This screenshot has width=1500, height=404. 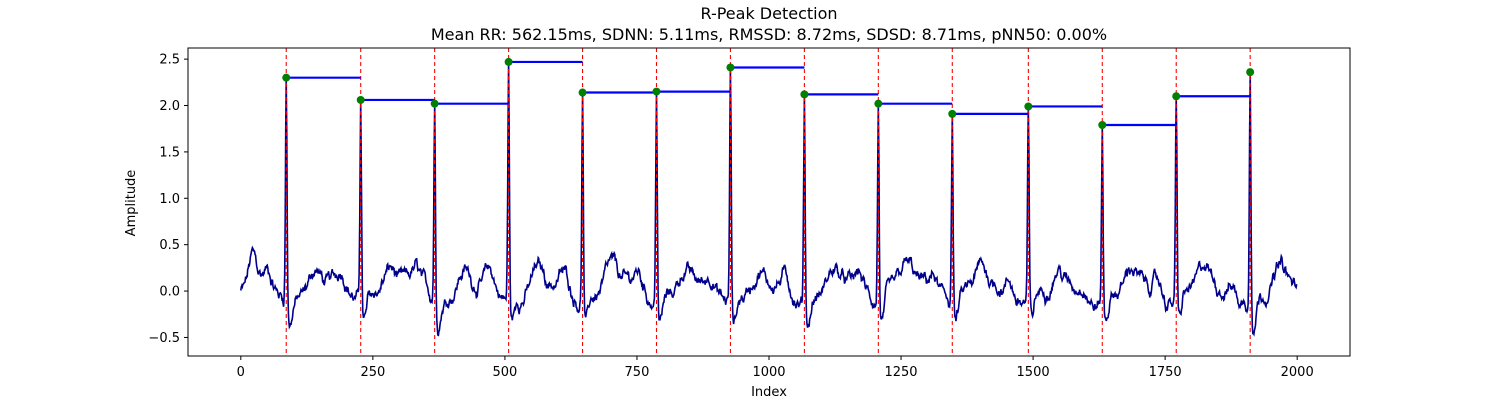 What do you see at coordinates (900, 372) in the screenshot?
I see `x-tick-label: 1250` at bounding box center [900, 372].